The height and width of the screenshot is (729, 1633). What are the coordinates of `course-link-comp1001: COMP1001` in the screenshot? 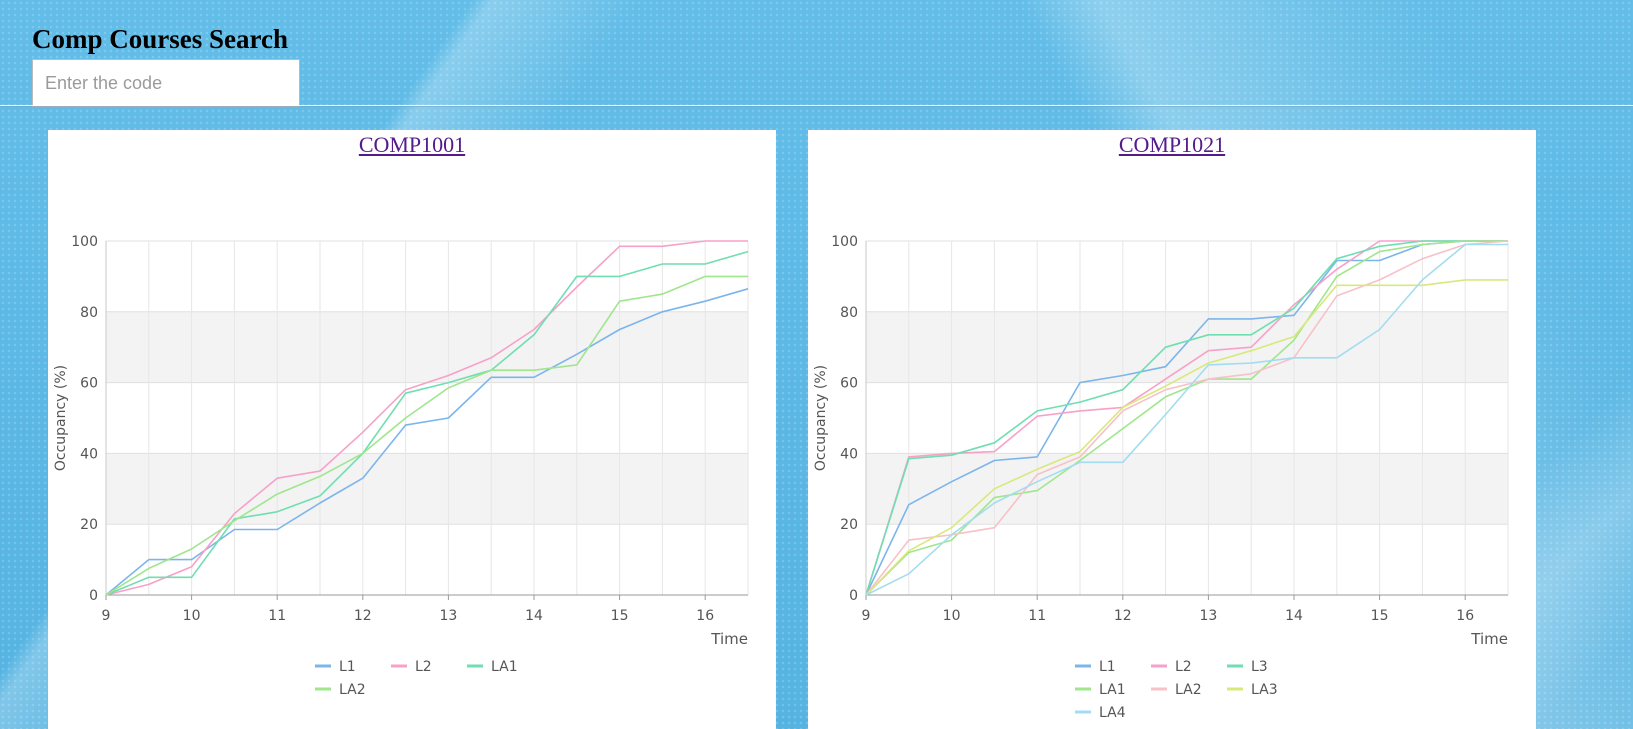 It's located at (412, 144).